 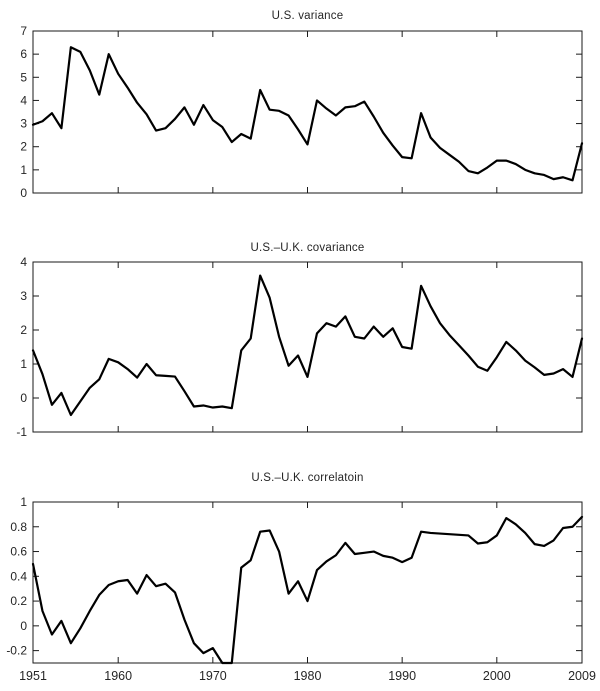 What do you see at coordinates (16, 651) in the screenshot?
I see `y-tick-label: -0.2` at bounding box center [16, 651].